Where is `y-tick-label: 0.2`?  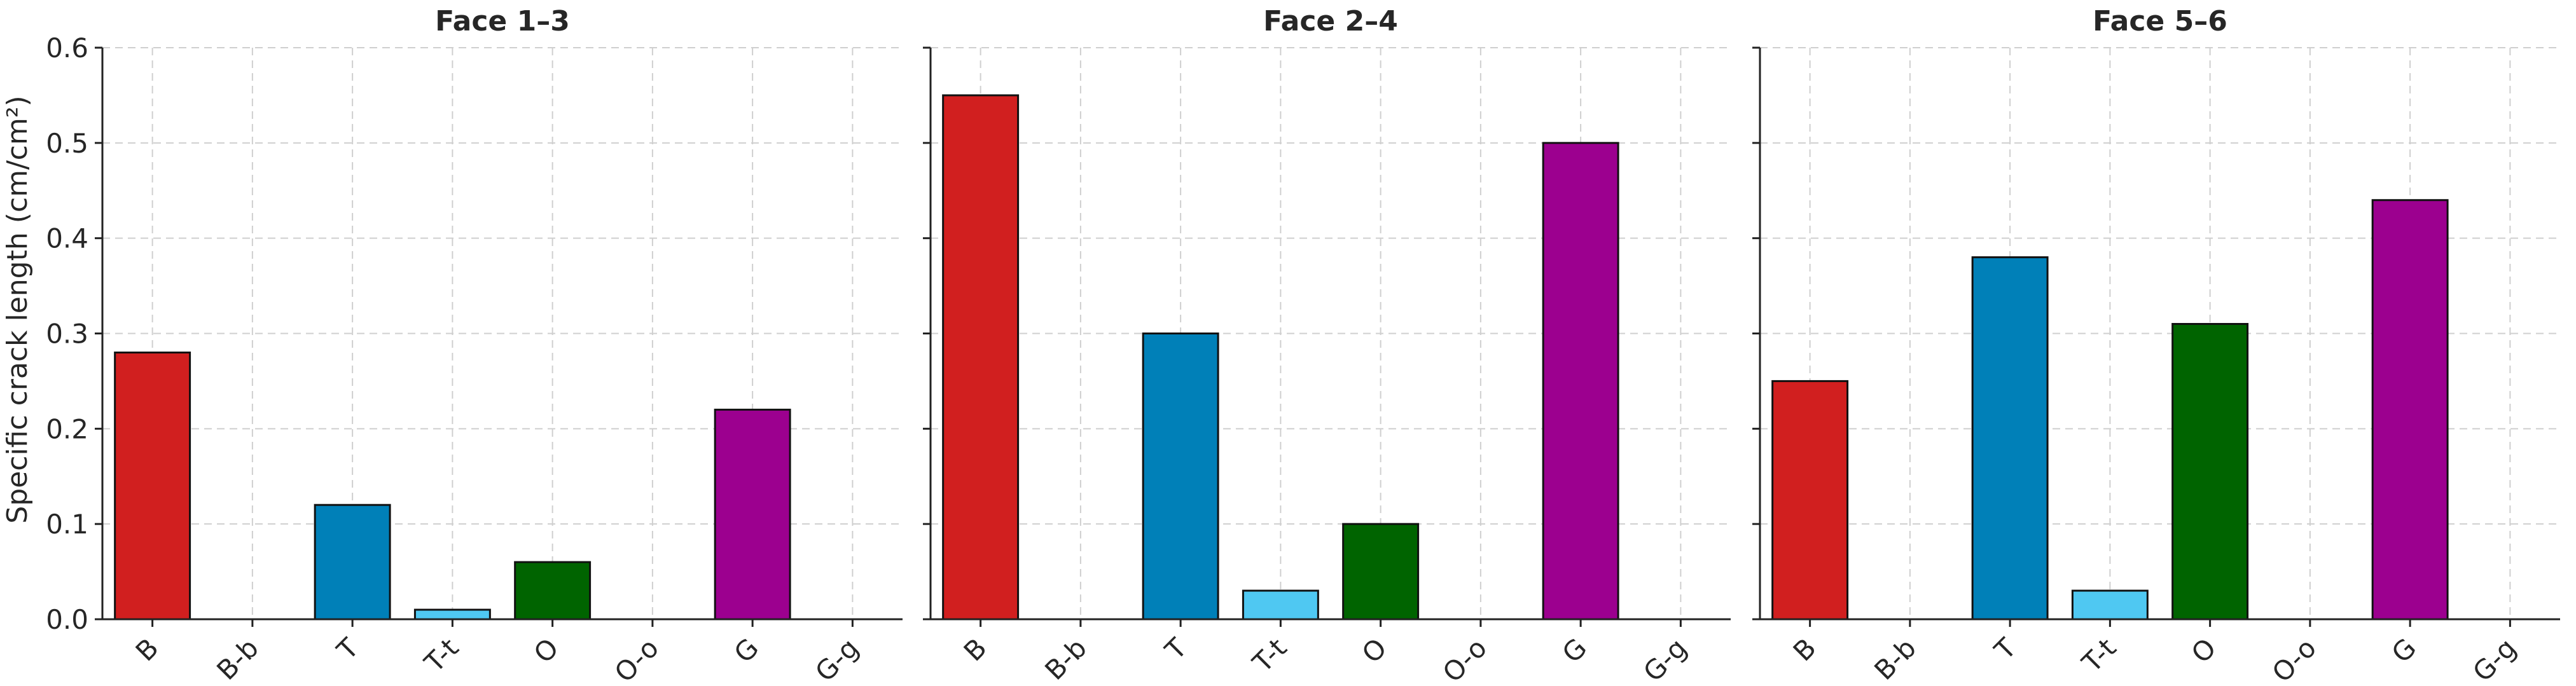 y-tick-label: 0.2 is located at coordinates (67, 428).